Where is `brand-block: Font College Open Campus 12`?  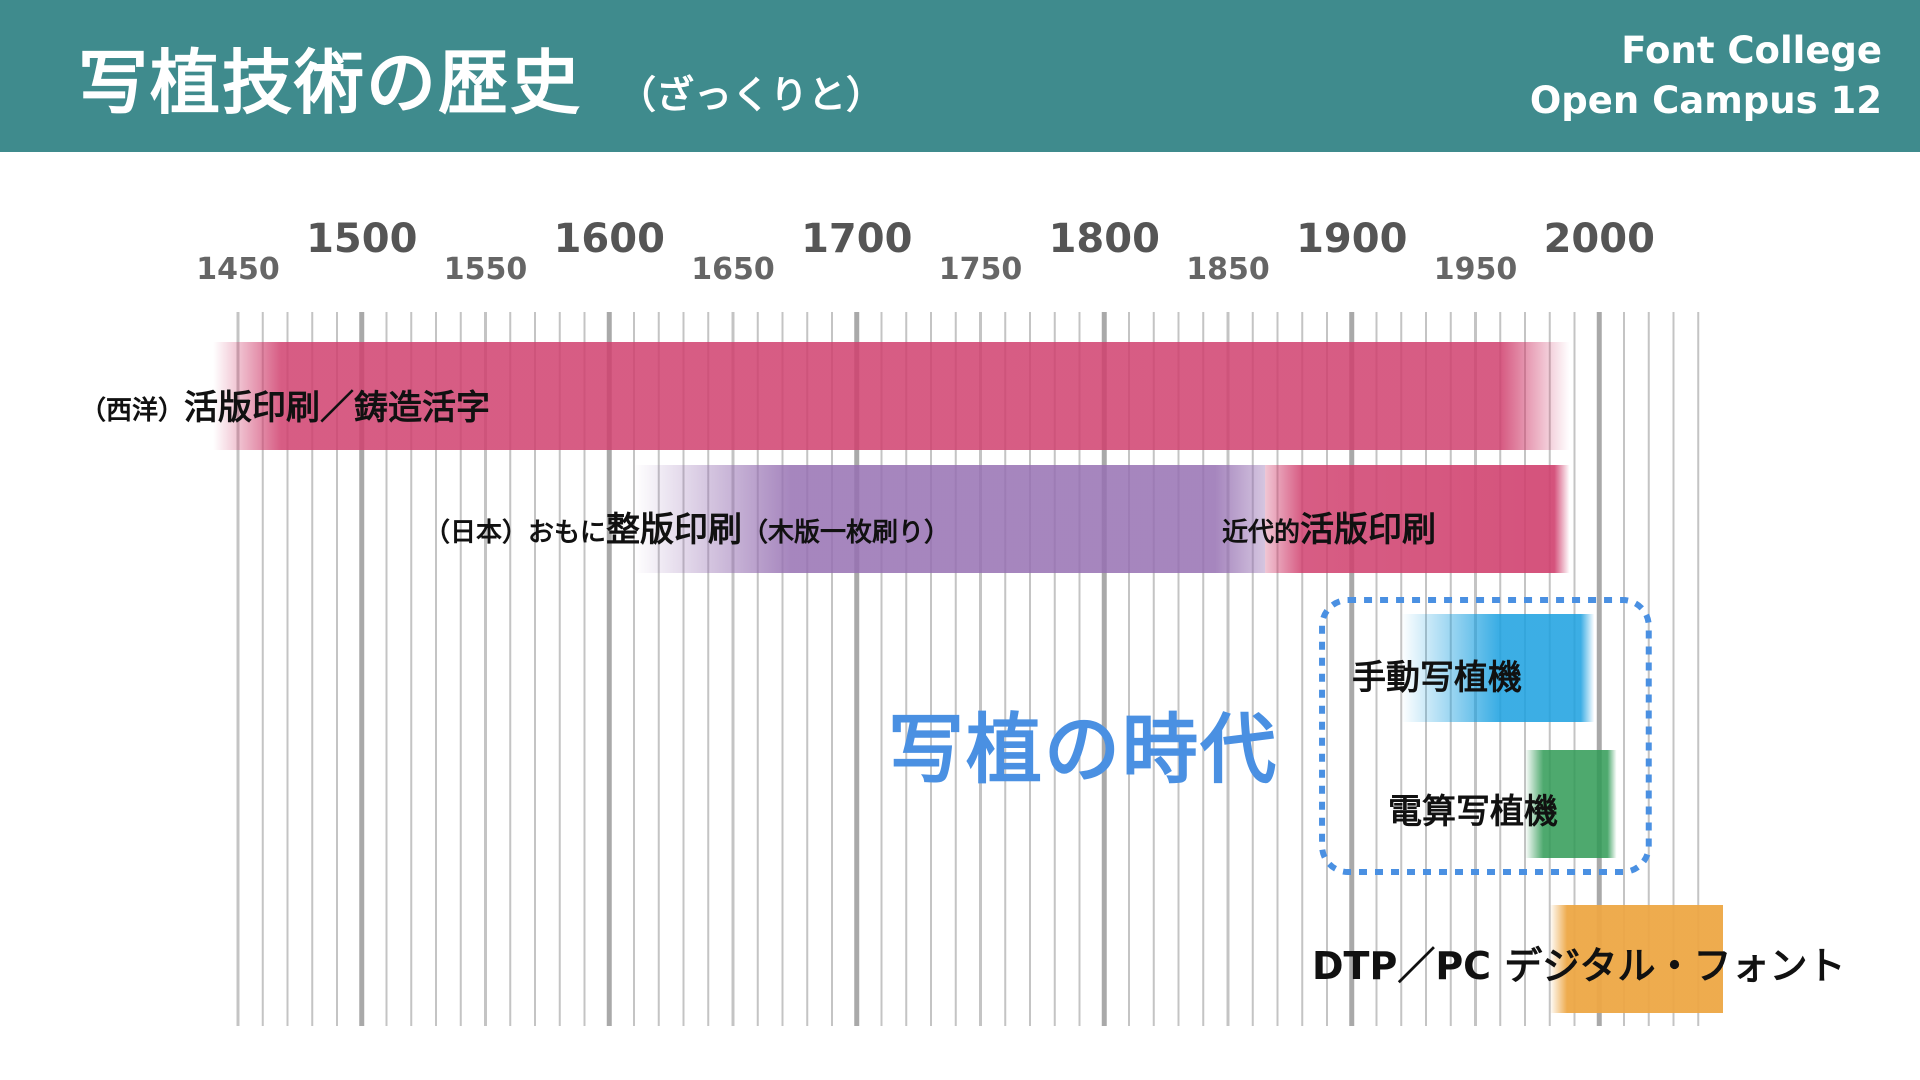 brand-block: Font College Open Campus 12 is located at coordinates (1706, 76).